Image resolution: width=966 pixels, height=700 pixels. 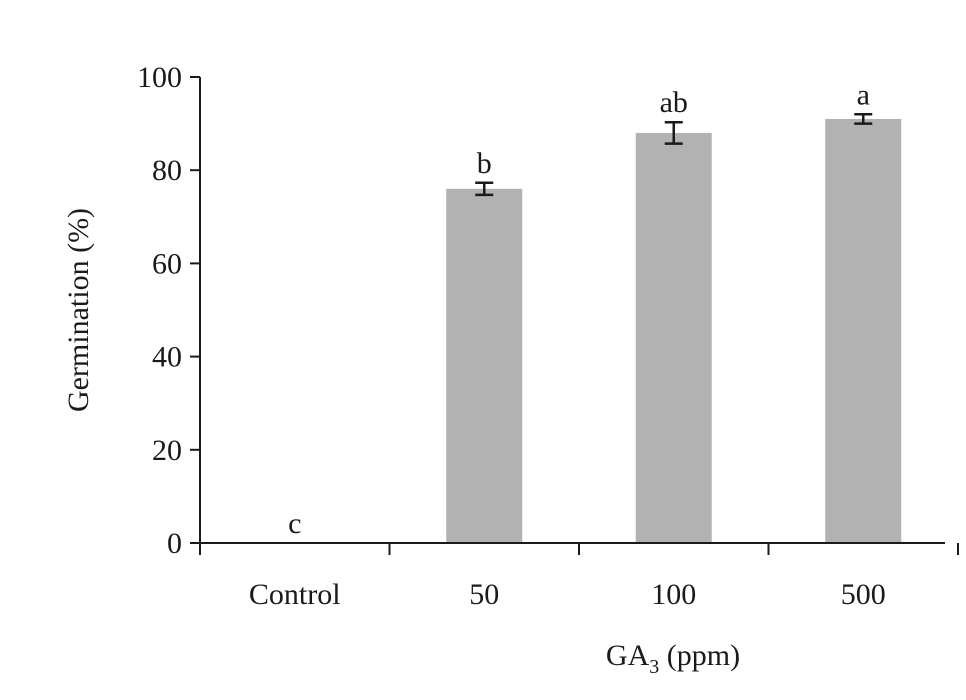 What do you see at coordinates (167, 263) in the screenshot?
I see `y-tick-label: 60` at bounding box center [167, 263].